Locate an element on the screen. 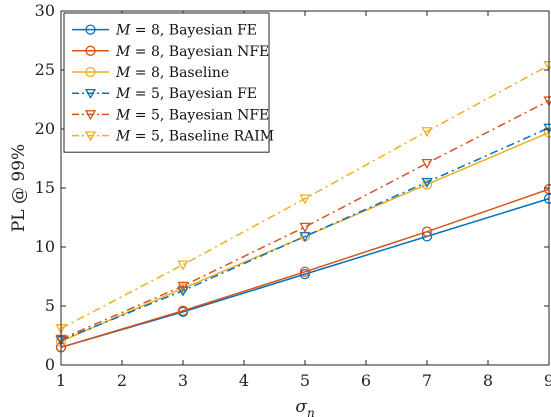 Image resolution: width=551 pixels, height=417 pixels. legend-label-text: = 5, Baseline RAIM is located at coordinates (202, 137).